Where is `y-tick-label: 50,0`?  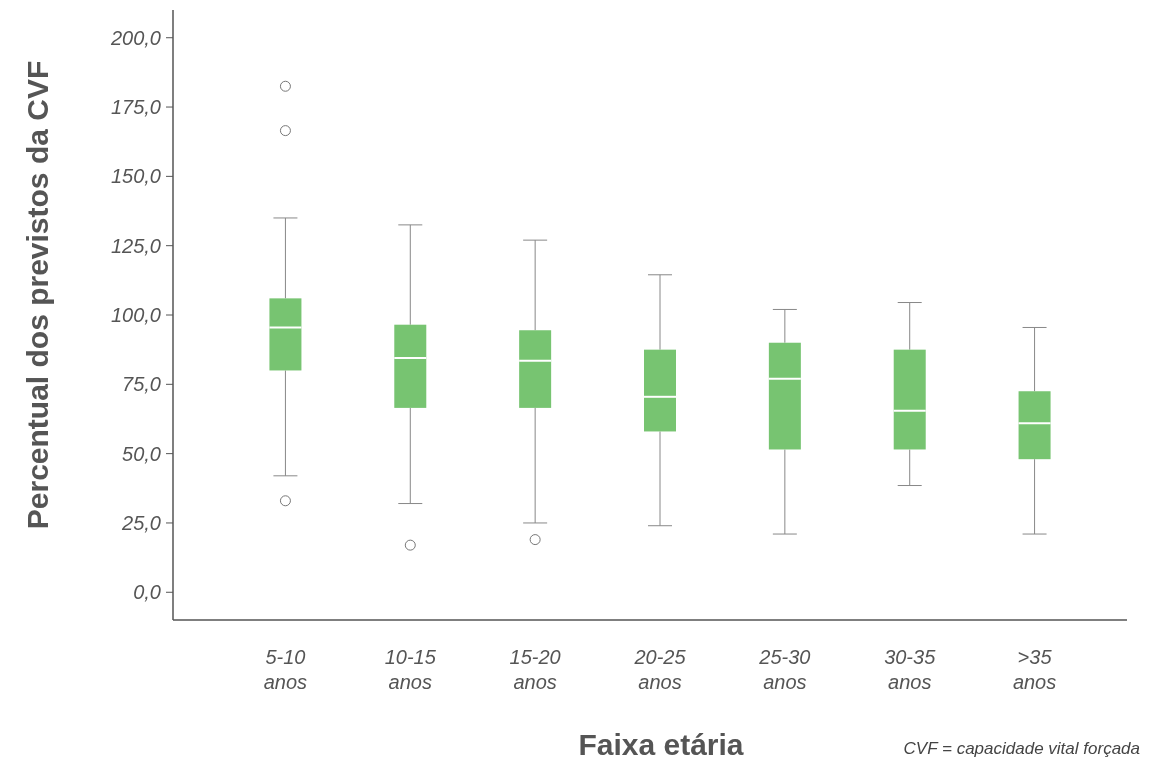 y-tick-label: 50,0 is located at coordinates (141, 453).